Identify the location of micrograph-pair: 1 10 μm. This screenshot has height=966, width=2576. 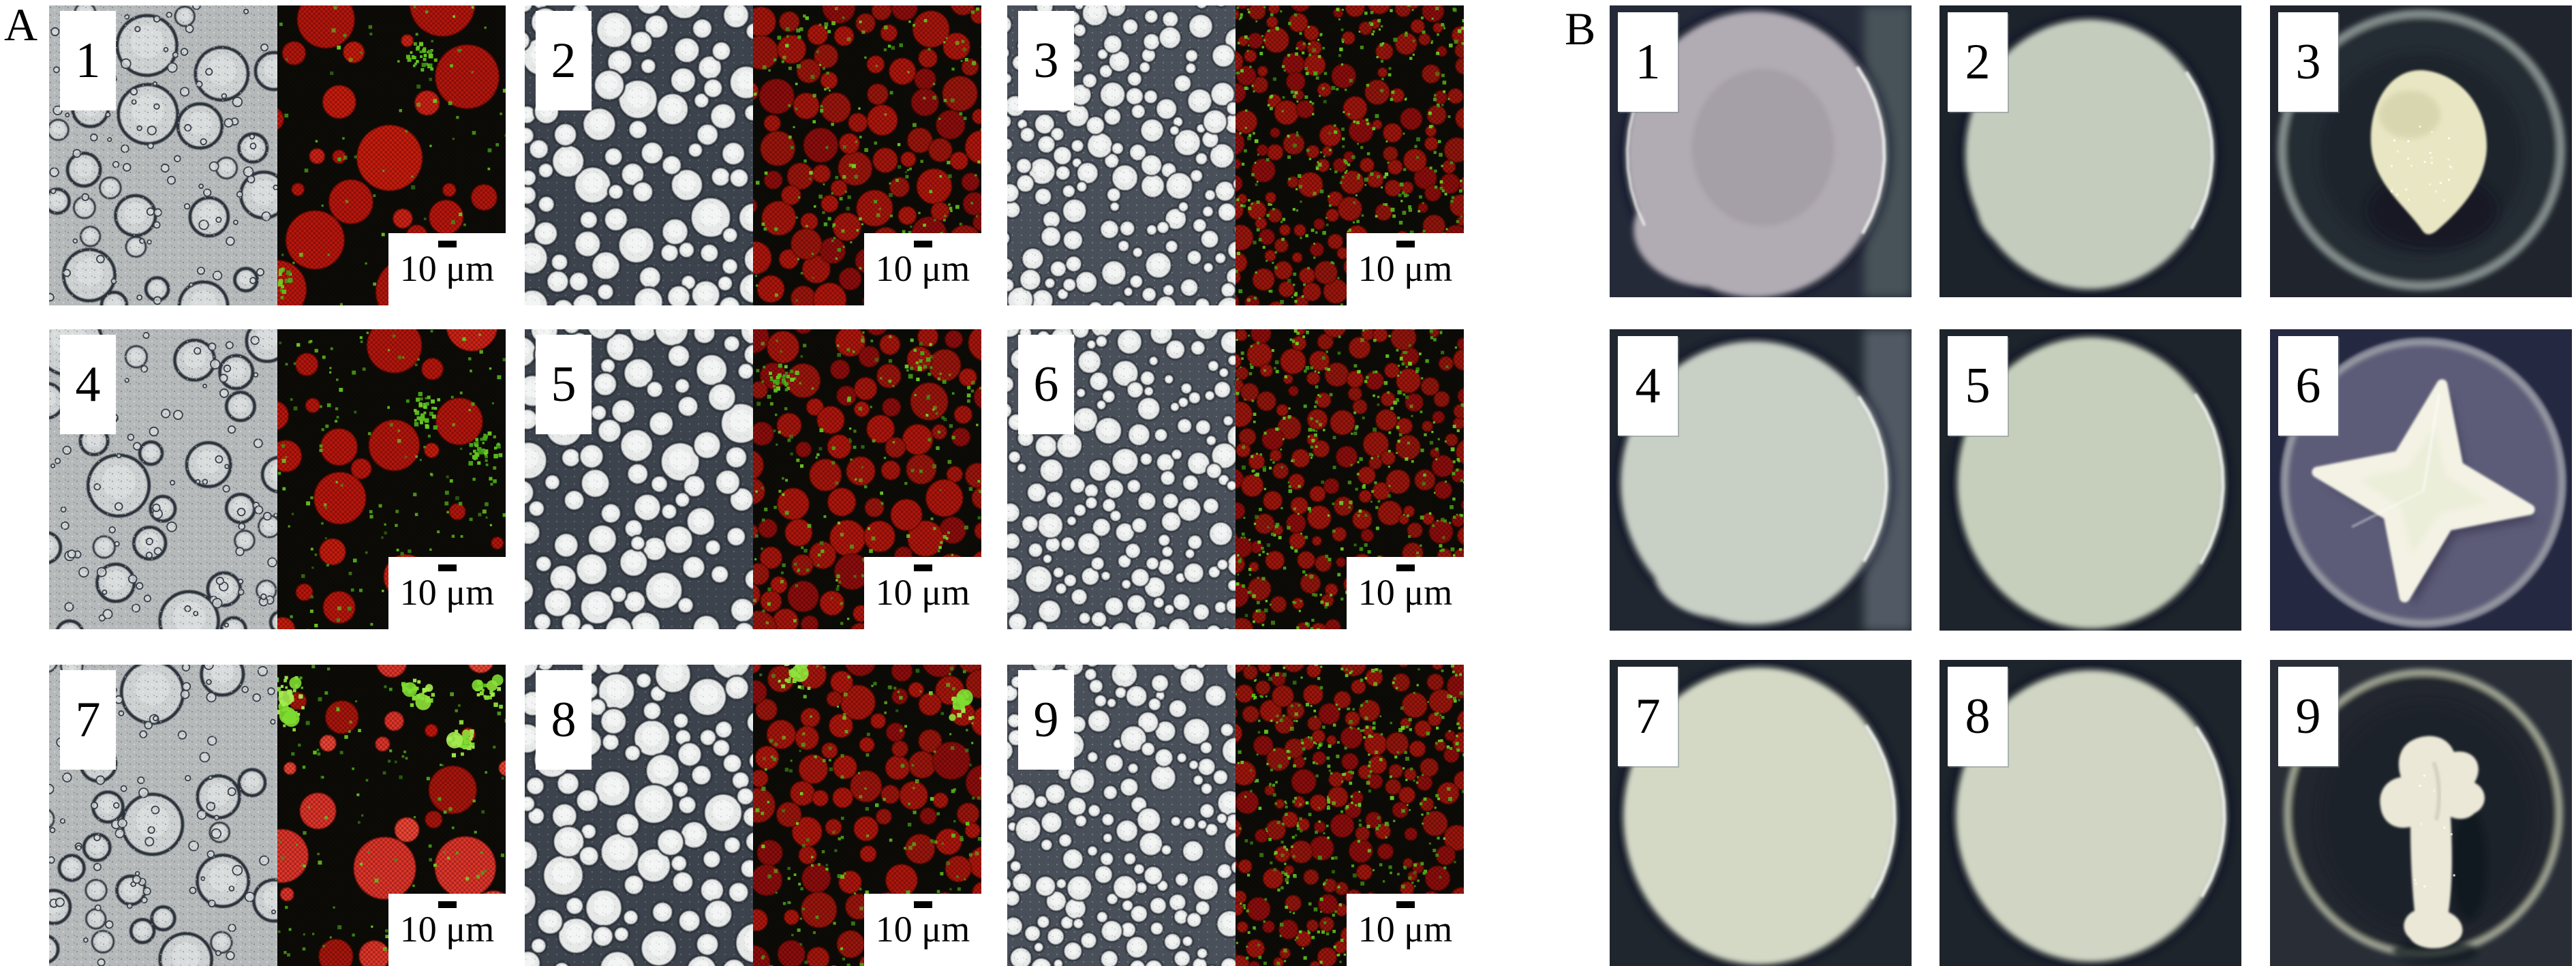
(277, 155).